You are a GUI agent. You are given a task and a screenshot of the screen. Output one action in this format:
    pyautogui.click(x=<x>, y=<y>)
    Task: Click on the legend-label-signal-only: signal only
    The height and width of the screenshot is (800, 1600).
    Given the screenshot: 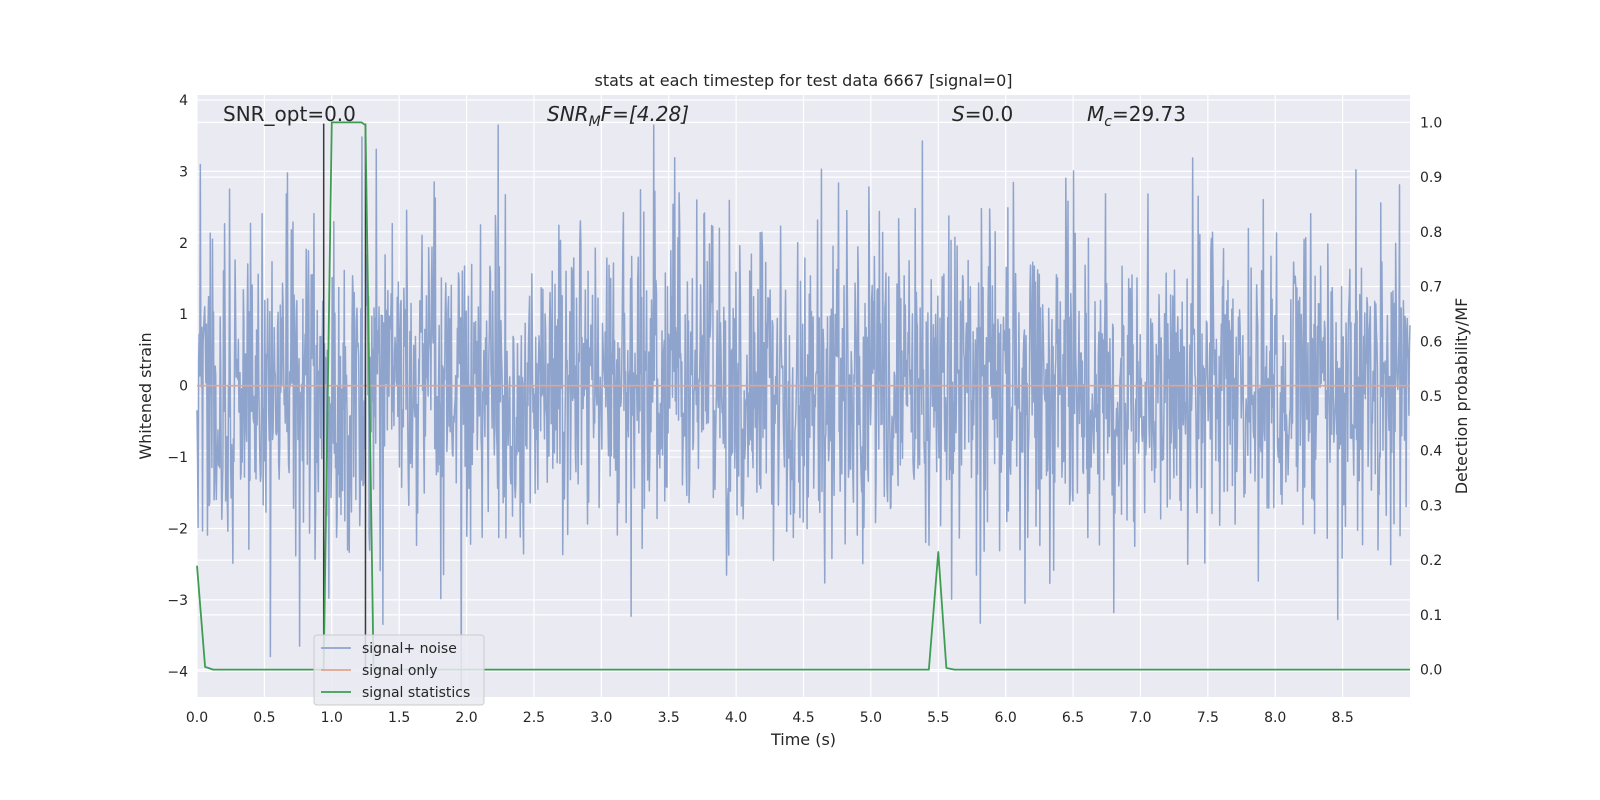 What is the action you would take?
    pyautogui.click(x=399, y=671)
    